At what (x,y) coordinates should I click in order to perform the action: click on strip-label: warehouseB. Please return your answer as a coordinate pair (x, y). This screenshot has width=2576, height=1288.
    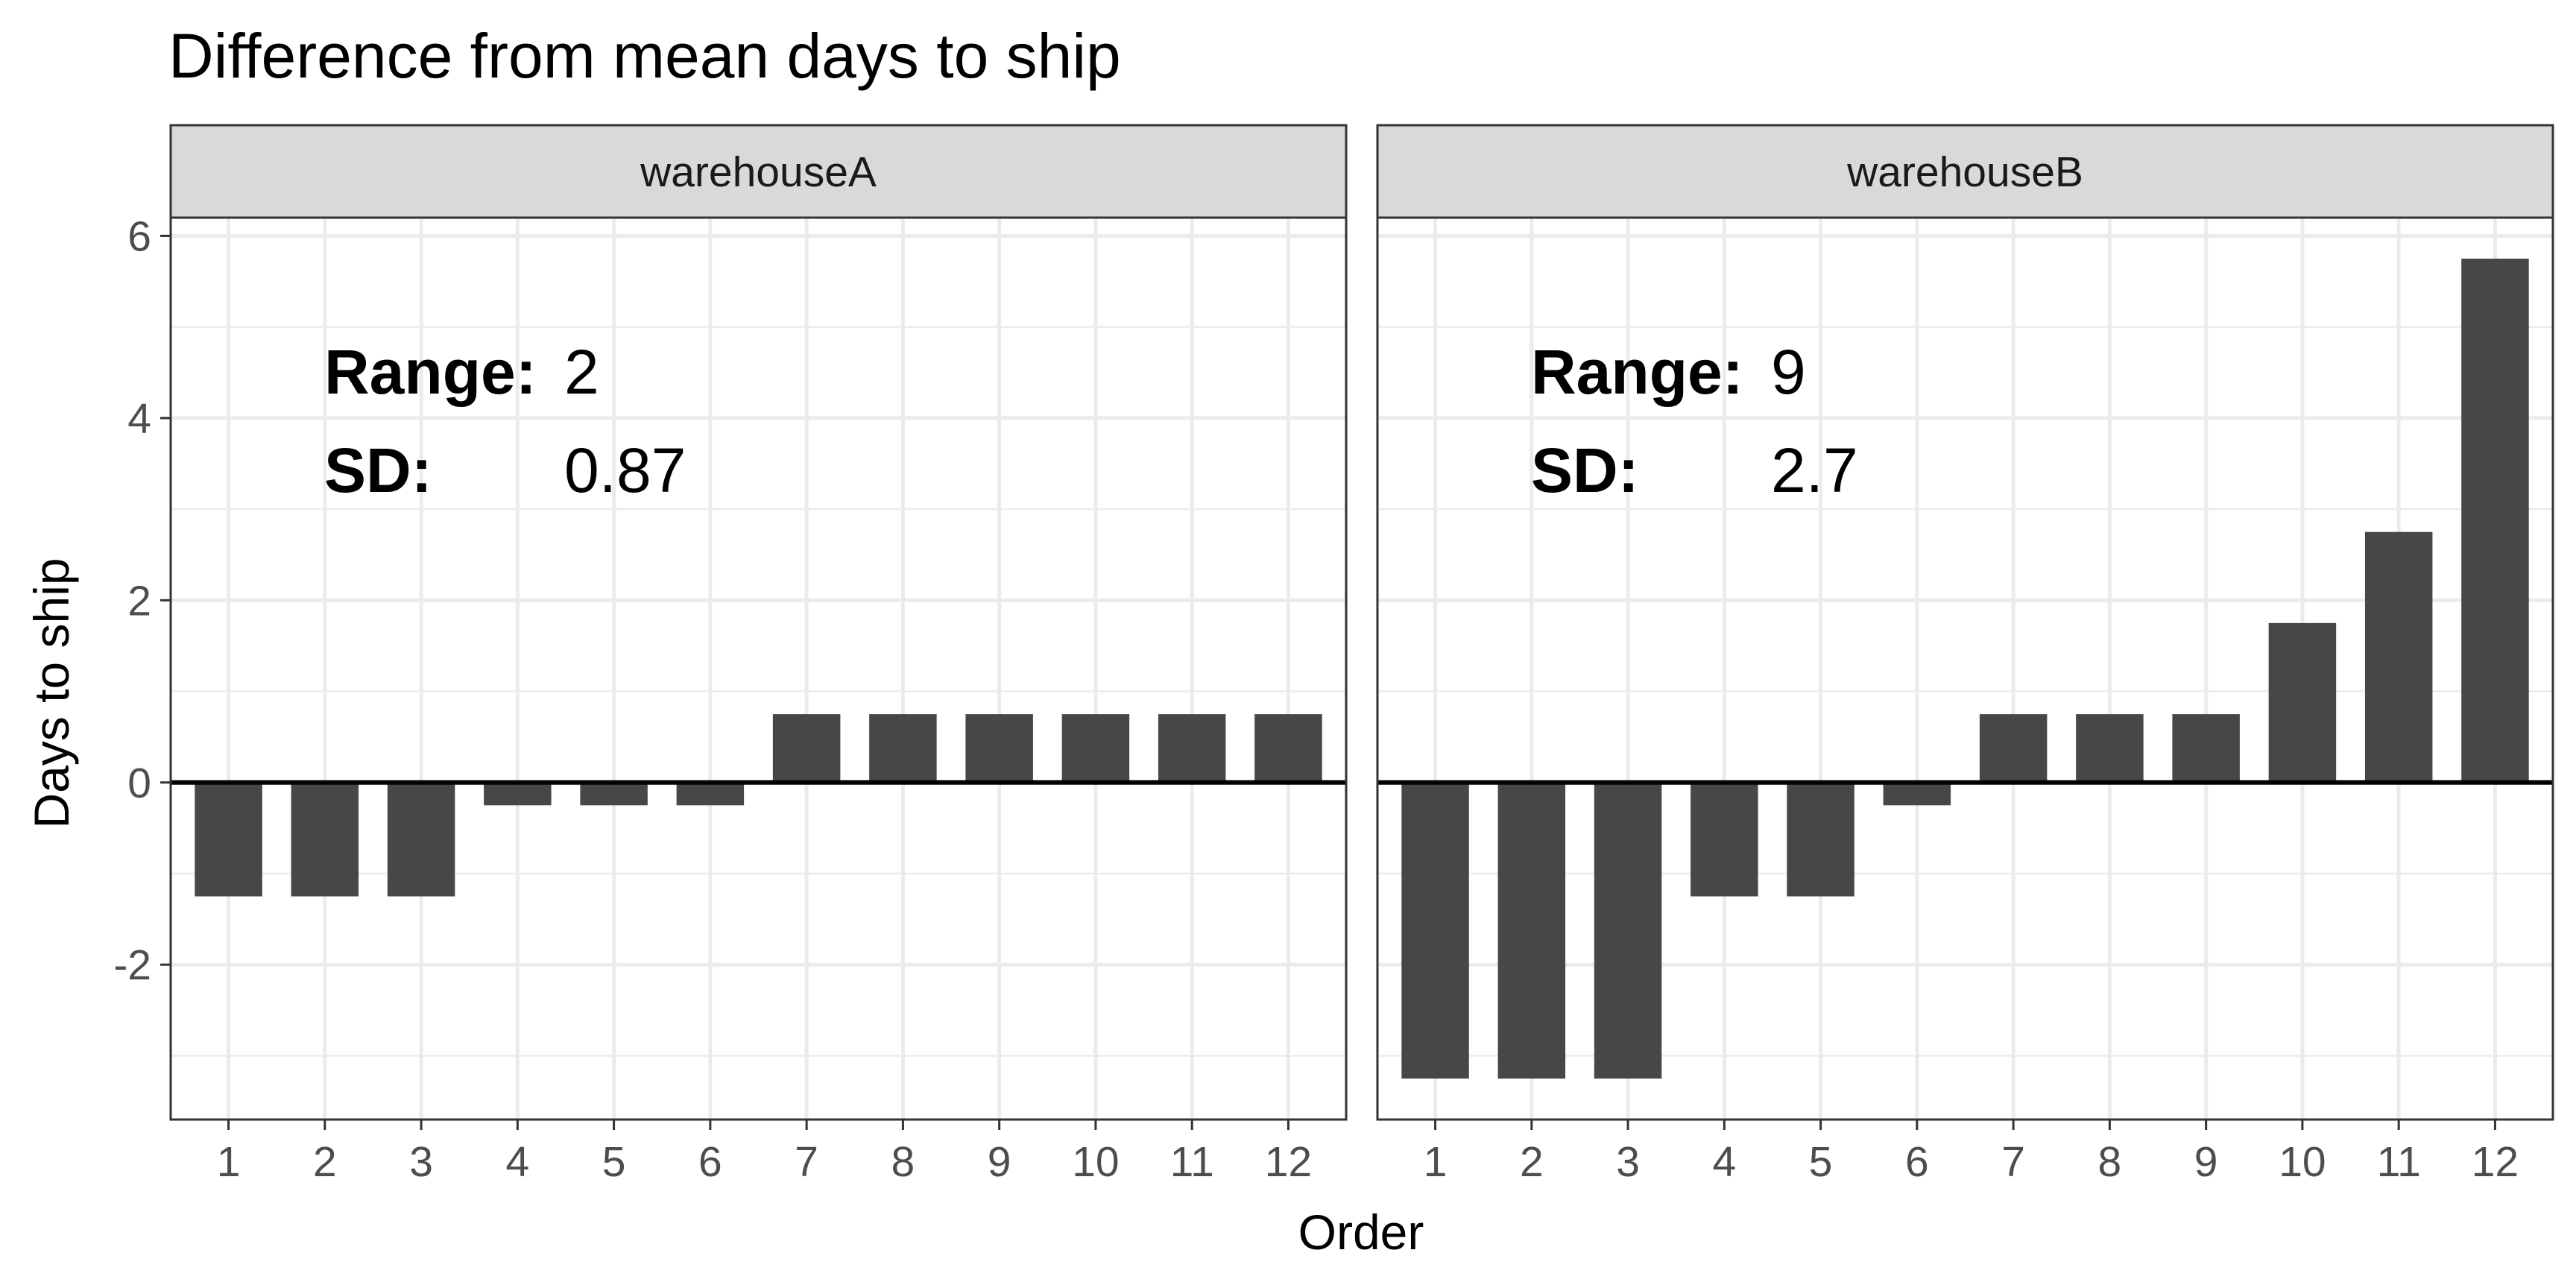
    Looking at the image, I should click on (1965, 172).